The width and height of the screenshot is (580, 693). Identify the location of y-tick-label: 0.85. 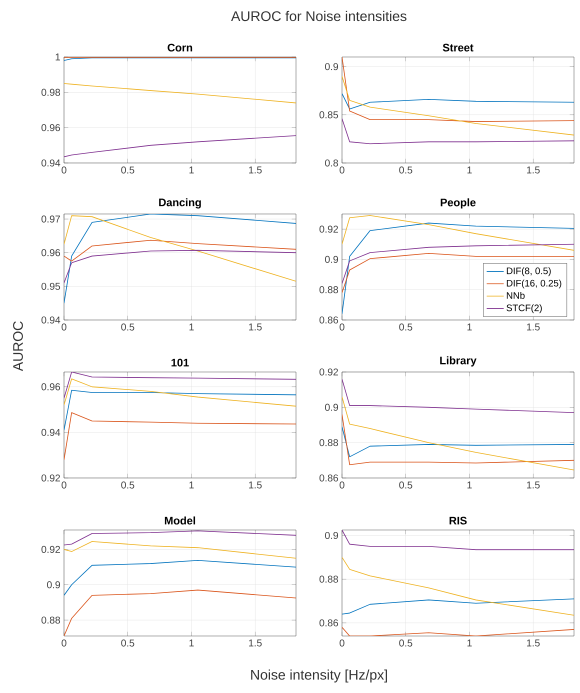
(328, 114).